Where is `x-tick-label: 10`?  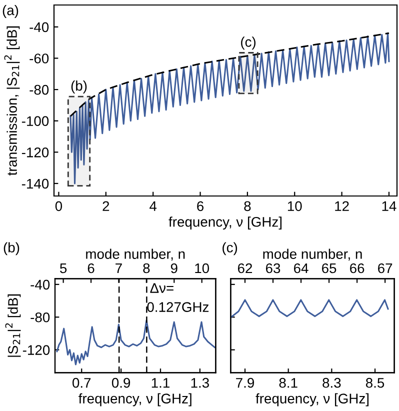 x-tick-label: 10 is located at coordinates (295, 206).